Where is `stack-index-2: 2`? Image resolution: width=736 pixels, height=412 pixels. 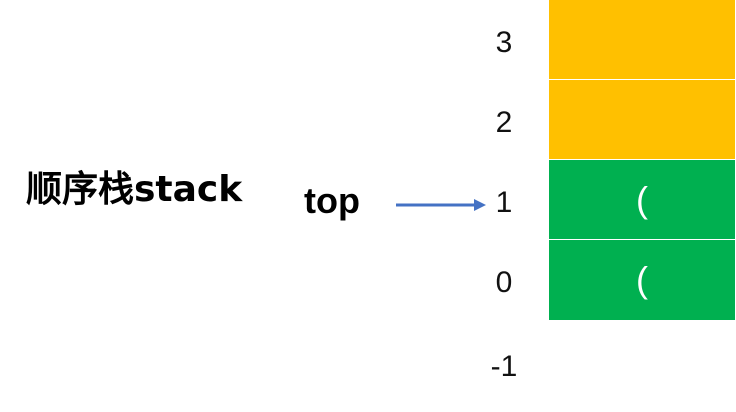 stack-index-2: 2 is located at coordinates (504, 122).